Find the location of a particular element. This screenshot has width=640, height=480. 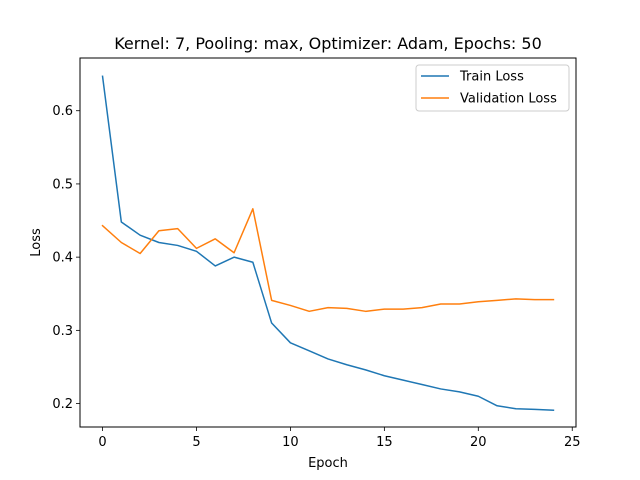

y-tick-label: 0.6 is located at coordinates (62, 111).